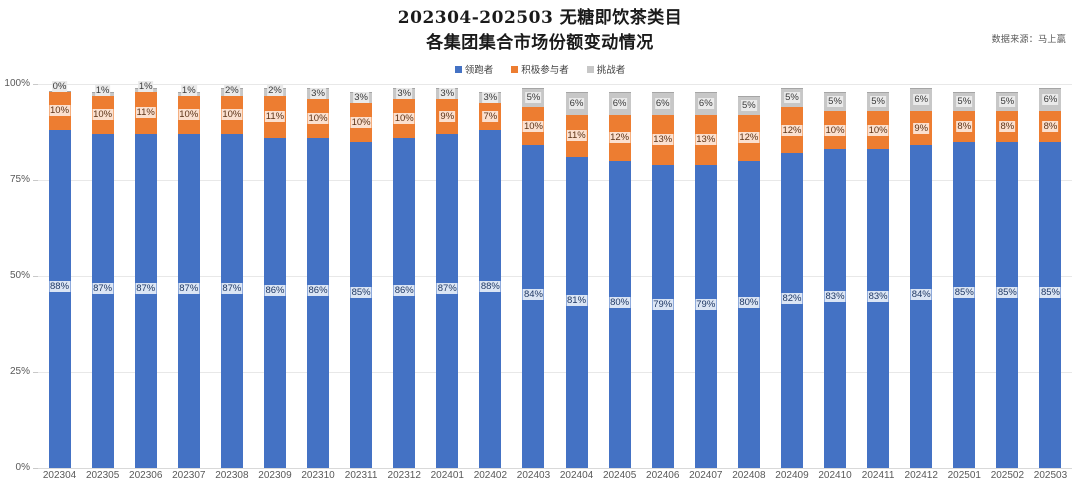 The height and width of the screenshot is (492, 1080). I want to click on bar-column: 81% 11% 6%, so click(576, 276).